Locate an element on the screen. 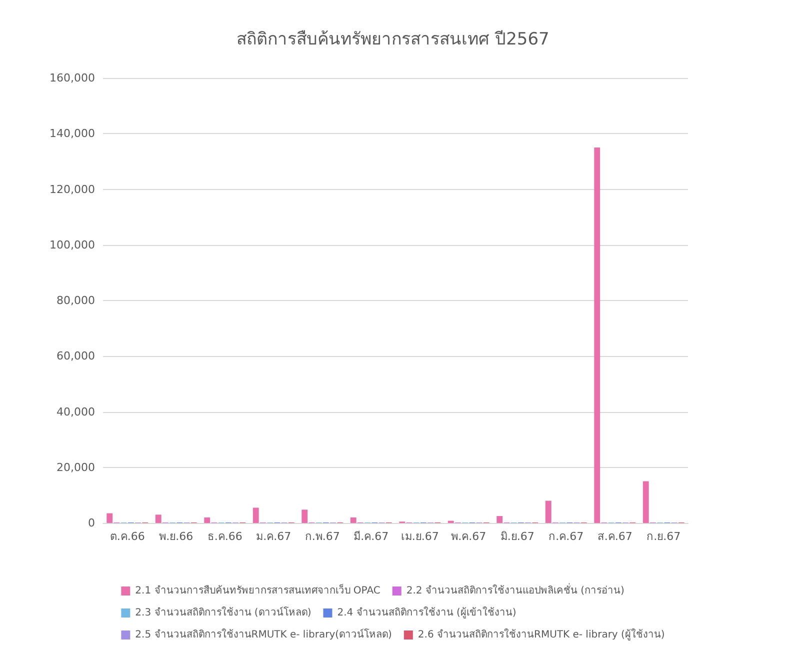  y-tick-label: 160,000 is located at coordinates (72, 78).